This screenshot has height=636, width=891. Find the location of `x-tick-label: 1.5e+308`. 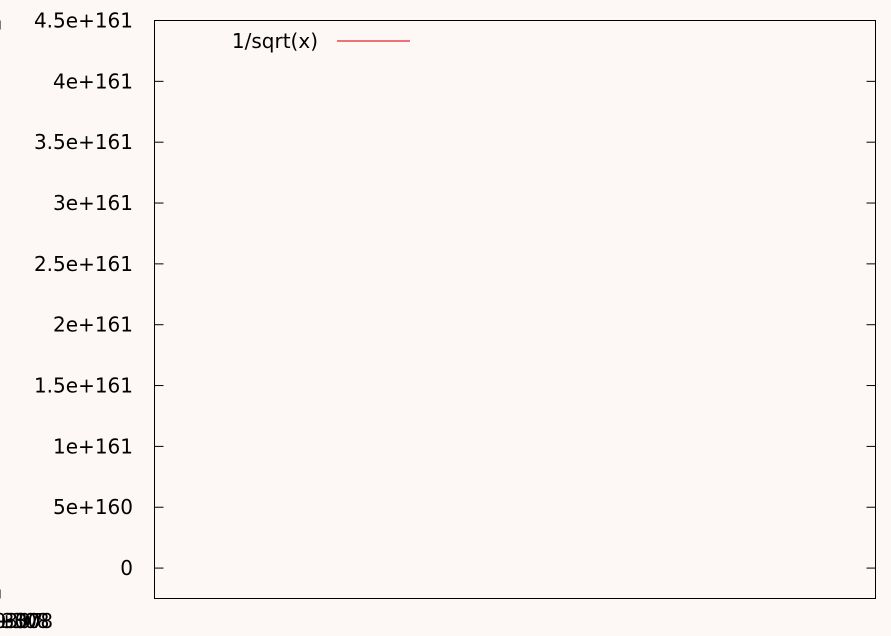

x-tick-label: 1.5e+308 is located at coordinates (25, 621).